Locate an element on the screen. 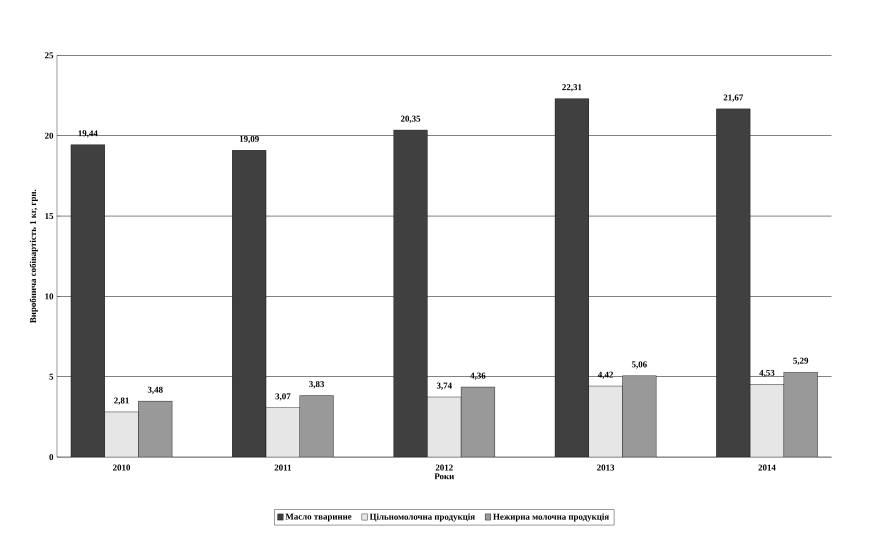 This screenshot has width=874, height=534. x-axis-title: Роки is located at coordinates (444, 476).